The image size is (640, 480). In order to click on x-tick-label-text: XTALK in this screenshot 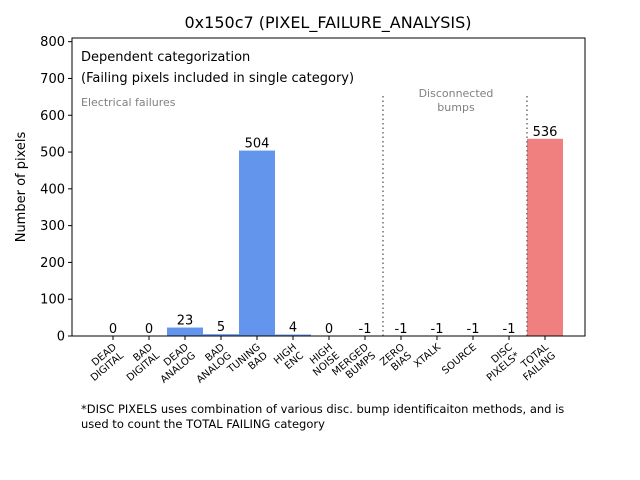, I will do `click(427, 356)`.